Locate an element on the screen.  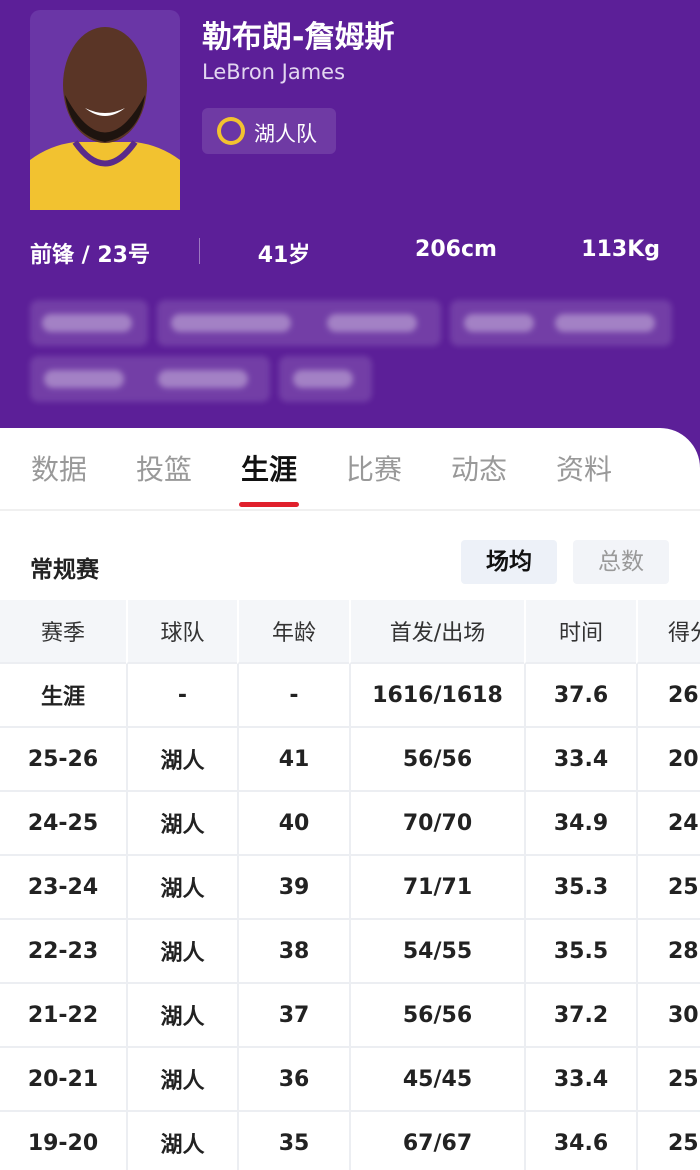
tab: 动态 is located at coordinates (478, 469).